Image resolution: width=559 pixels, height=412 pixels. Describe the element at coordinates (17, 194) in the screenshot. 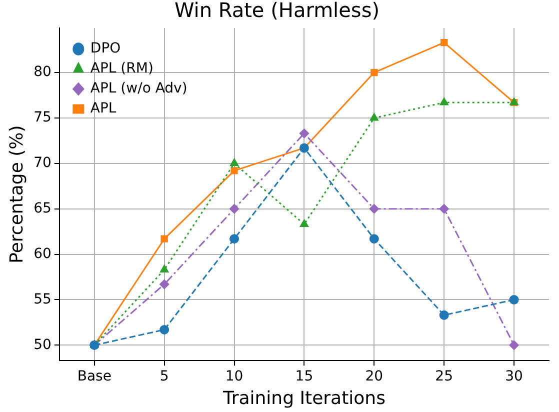

I see `y-axis-title: Percentage (%)` at that location.